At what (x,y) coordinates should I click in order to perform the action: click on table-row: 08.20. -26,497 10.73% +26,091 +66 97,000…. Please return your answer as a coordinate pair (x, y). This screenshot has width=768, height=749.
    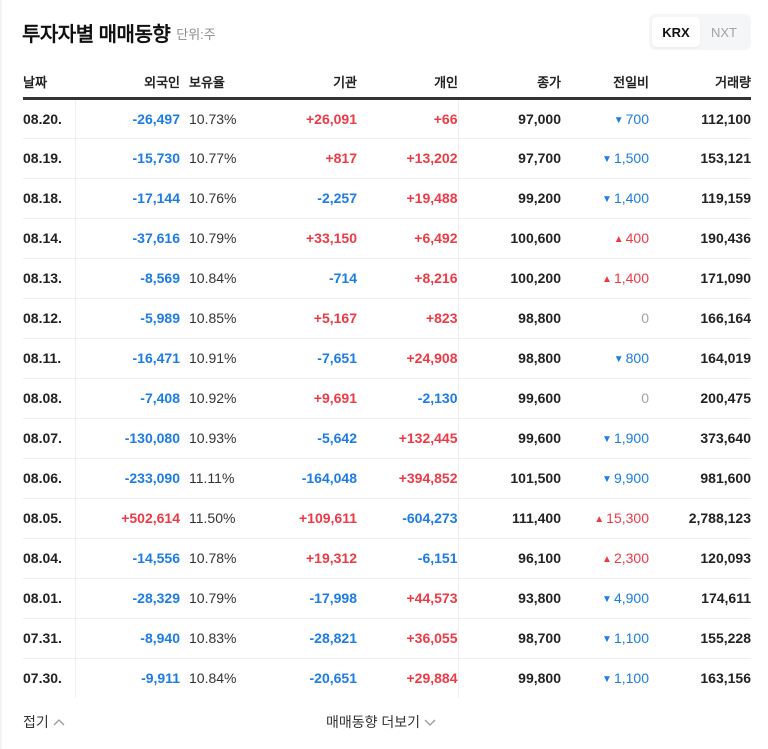
    Looking at the image, I should click on (387, 118).